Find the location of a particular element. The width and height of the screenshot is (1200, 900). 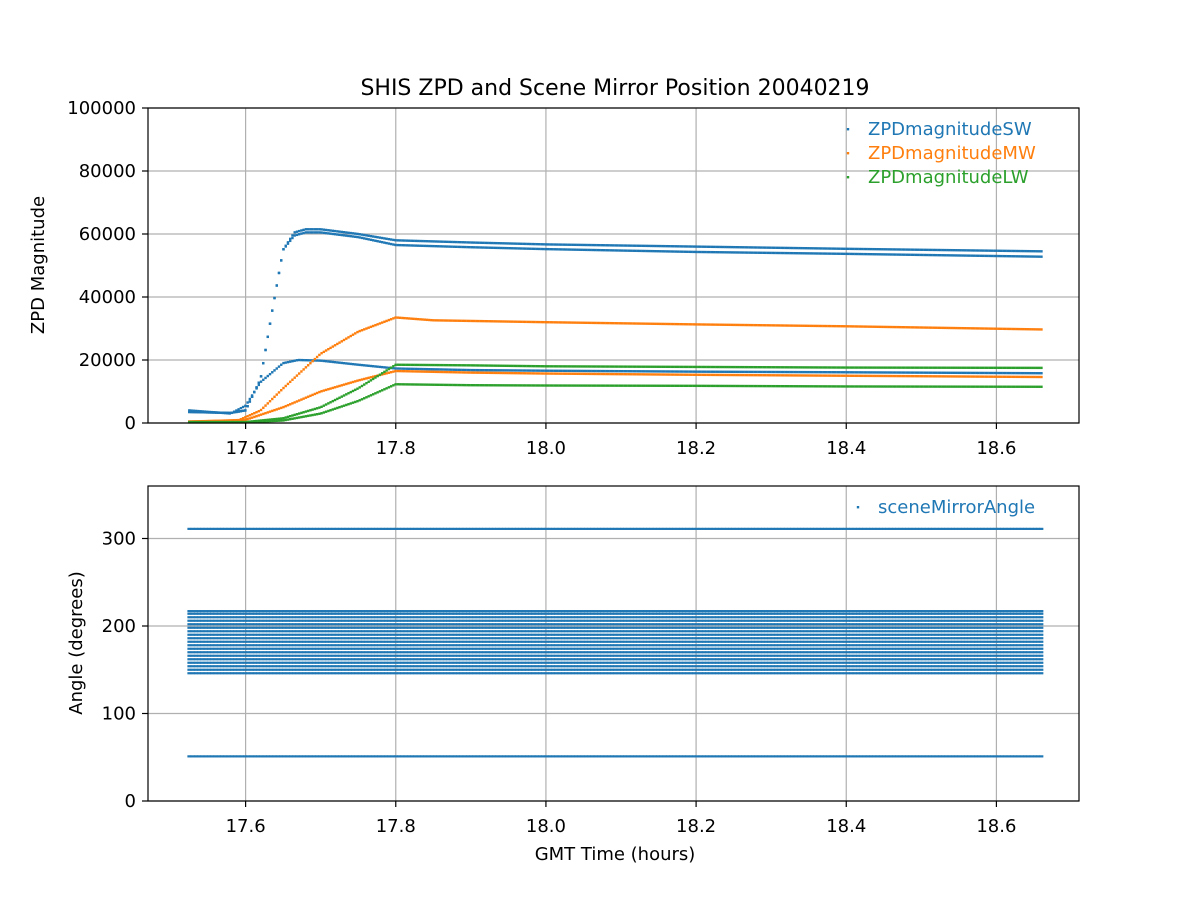

legend-marker is located at coordinates (848, 129).